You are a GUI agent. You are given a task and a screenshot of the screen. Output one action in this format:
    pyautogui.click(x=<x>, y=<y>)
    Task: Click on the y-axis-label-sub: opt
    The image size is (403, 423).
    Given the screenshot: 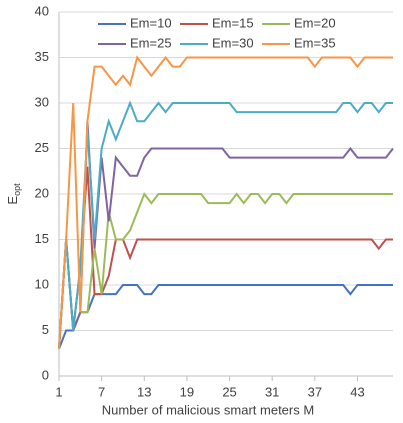 What is the action you would take?
    pyautogui.click(x=17, y=189)
    